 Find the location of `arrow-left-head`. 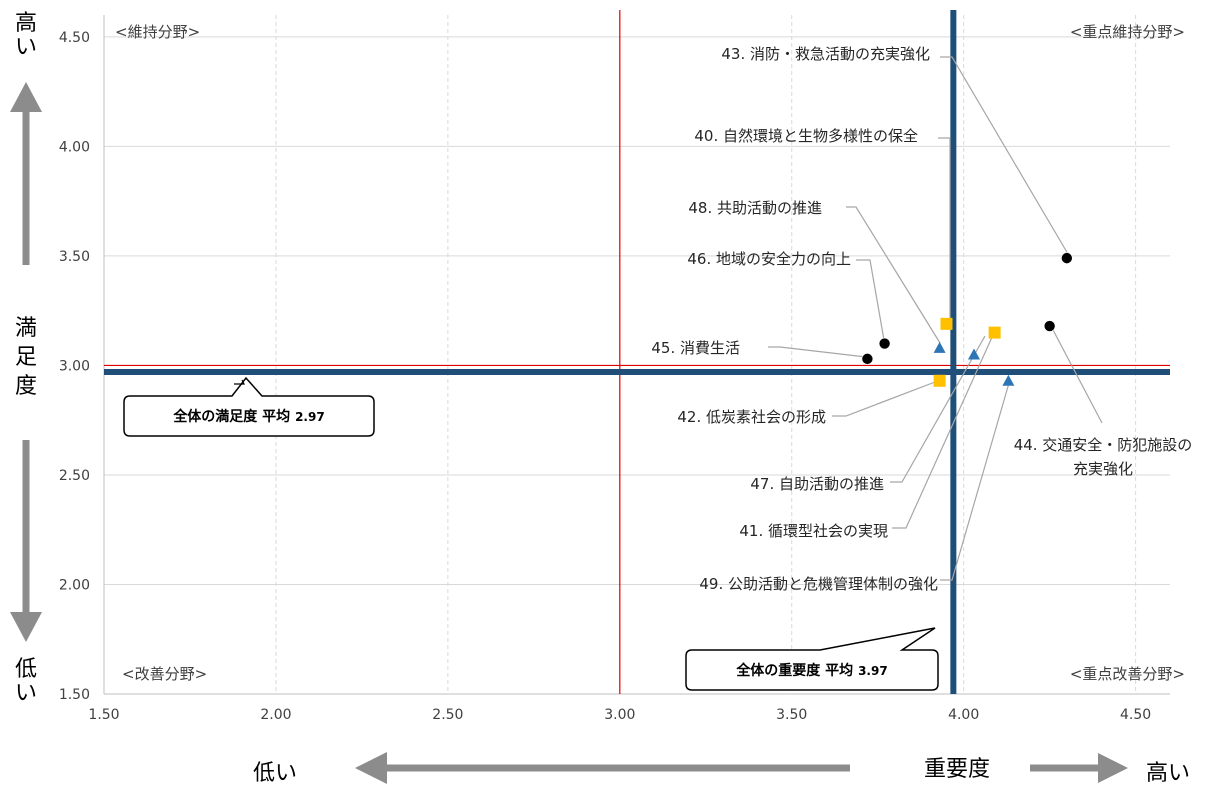

arrow-left-head is located at coordinates (371, 768).